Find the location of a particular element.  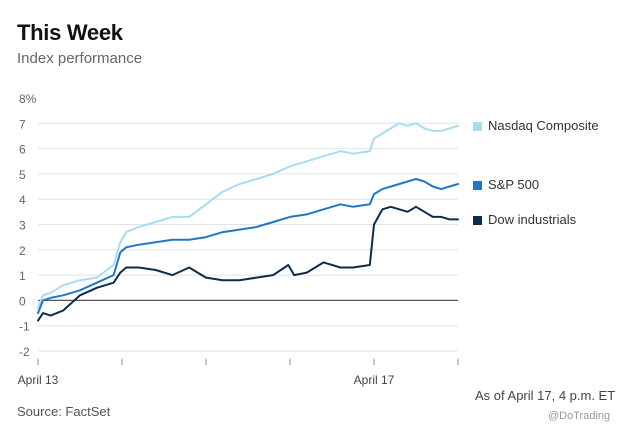

y-tick-label: 3 is located at coordinates (22, 226).